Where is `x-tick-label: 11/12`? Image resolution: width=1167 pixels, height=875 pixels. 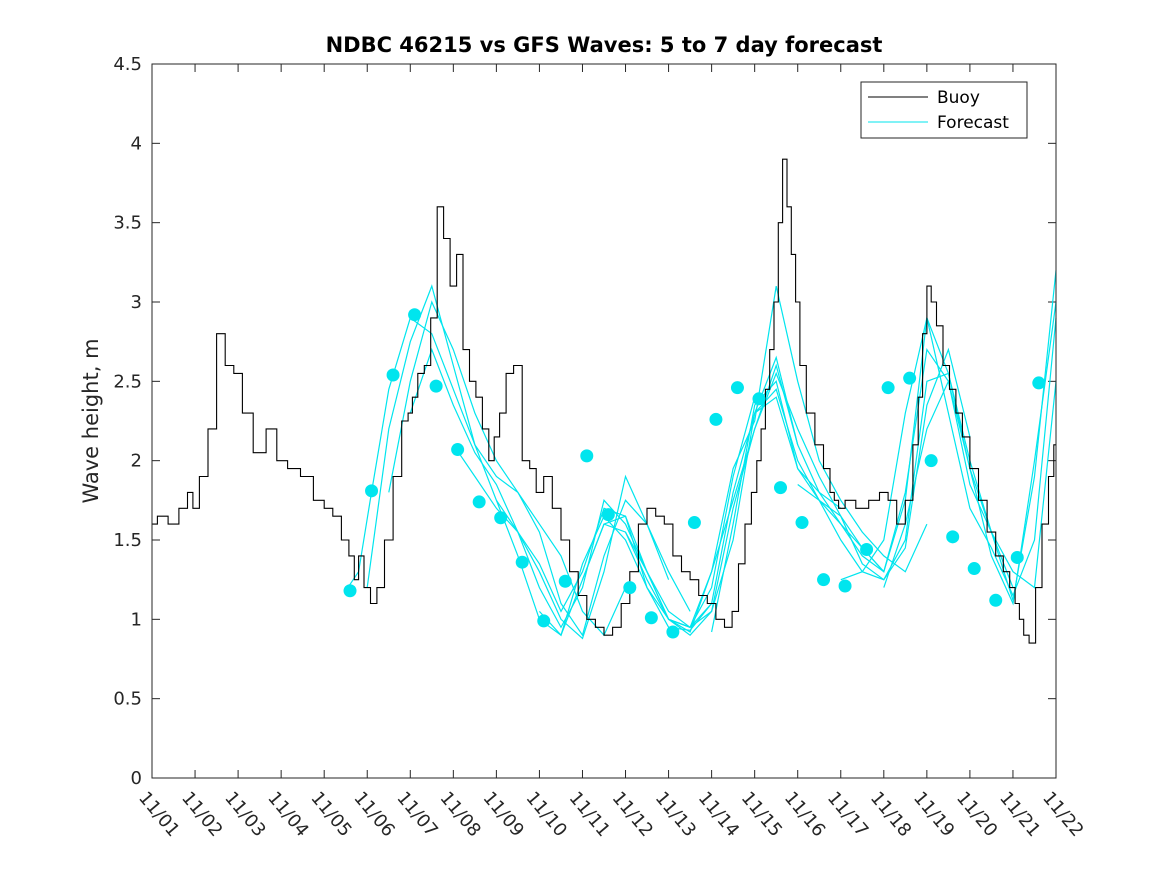 x-tick-label: 11/12 is located at coordinates (632, 814).